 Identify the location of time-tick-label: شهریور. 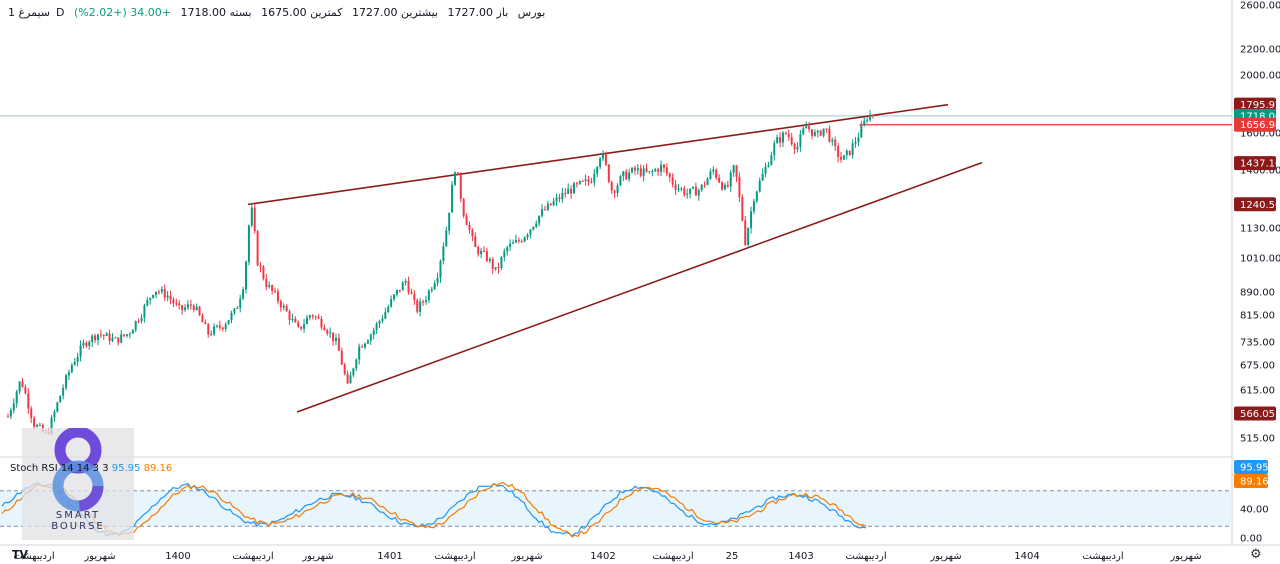
(99, 556).